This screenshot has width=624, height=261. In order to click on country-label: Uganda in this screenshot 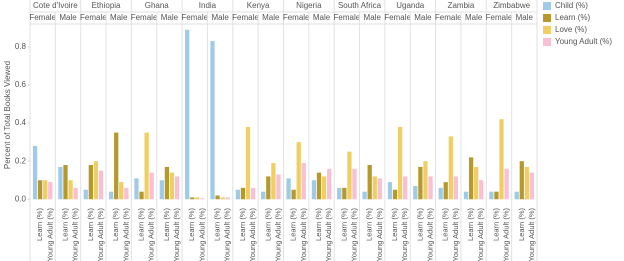, I will do `click(410, 5)`.